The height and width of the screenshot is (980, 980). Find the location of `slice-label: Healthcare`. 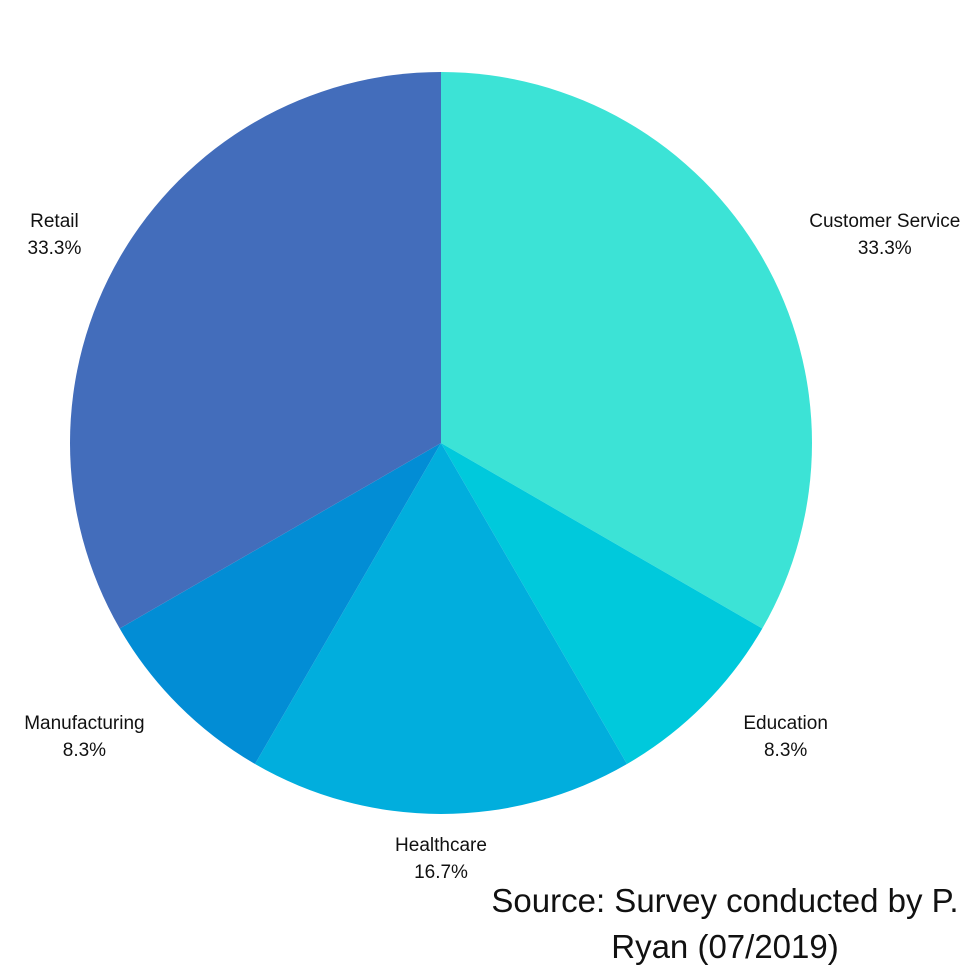

slice-label: Healthcare is located at coordinates (441, 845).